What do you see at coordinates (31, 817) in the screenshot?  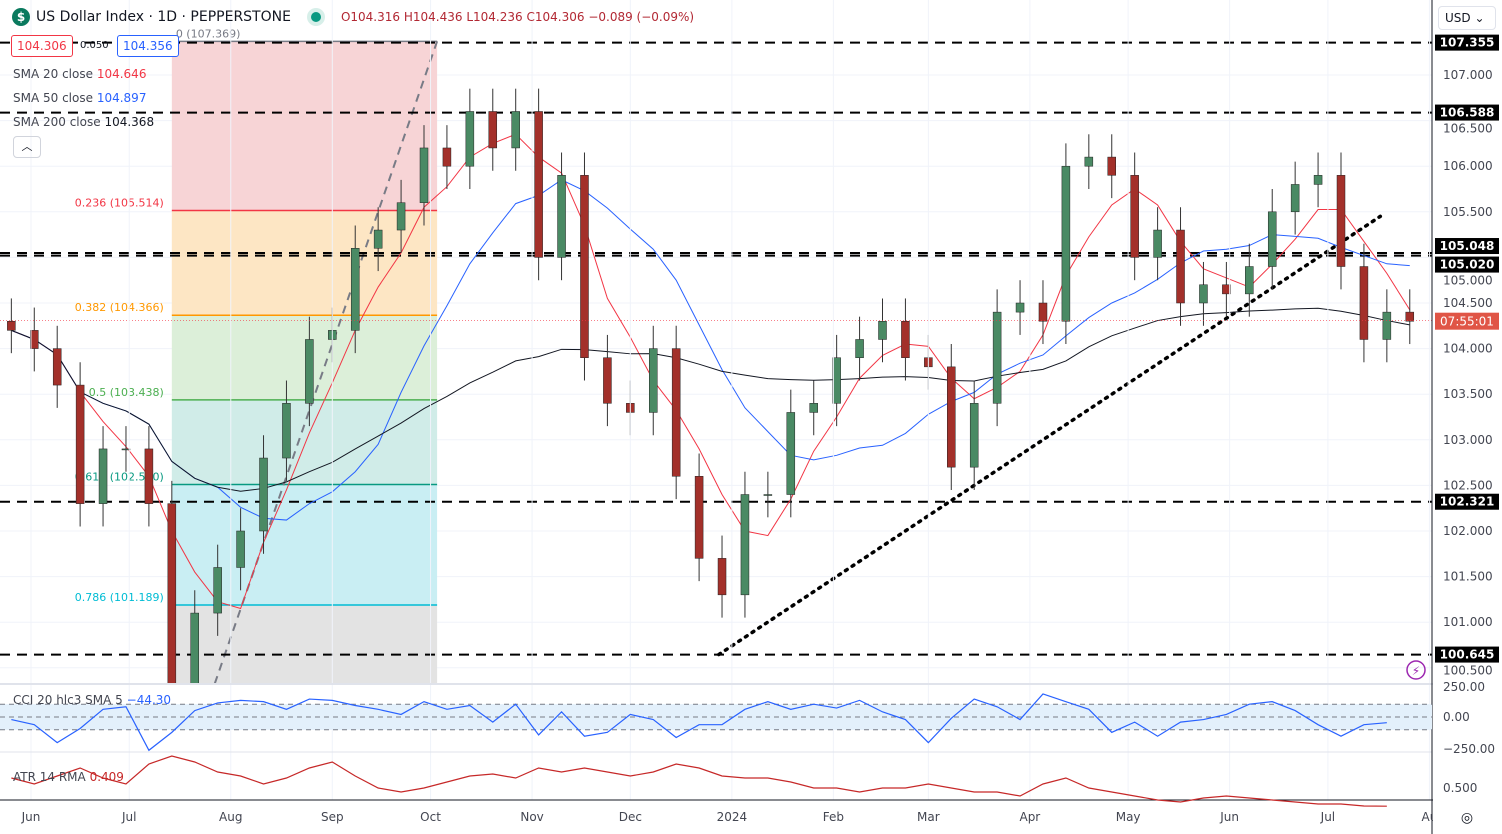 I see `time-tick-label: Jun` at bounding box center [31, 817].